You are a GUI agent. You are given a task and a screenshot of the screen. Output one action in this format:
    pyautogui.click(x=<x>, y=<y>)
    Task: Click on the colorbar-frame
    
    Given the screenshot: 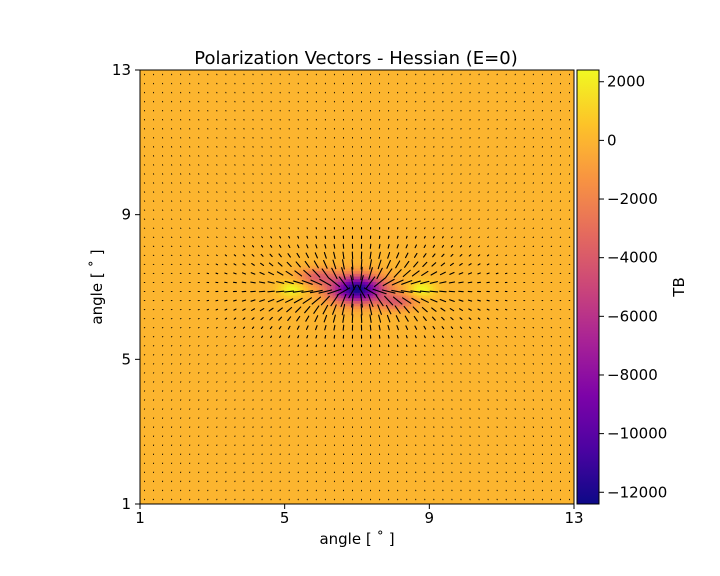 What is the action you would take?
    pyautogui.click(x=588, y=287)
    